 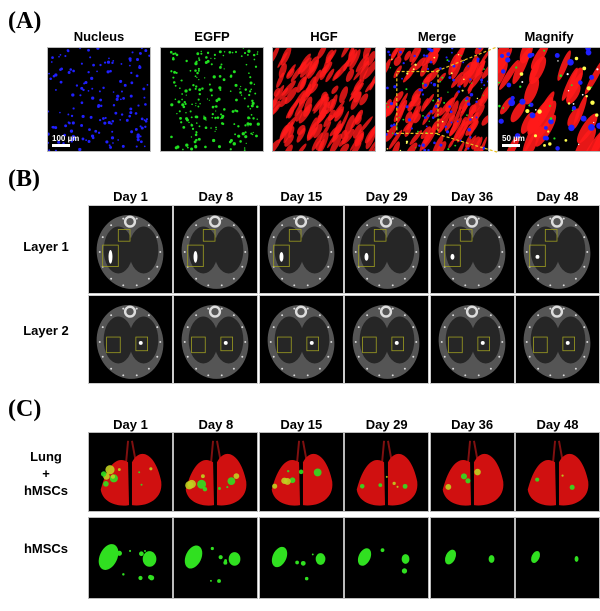 What do you see at coordinates (387, 339) in the screenshot?
I see `ct-slice` at bounding box center [387, 339].